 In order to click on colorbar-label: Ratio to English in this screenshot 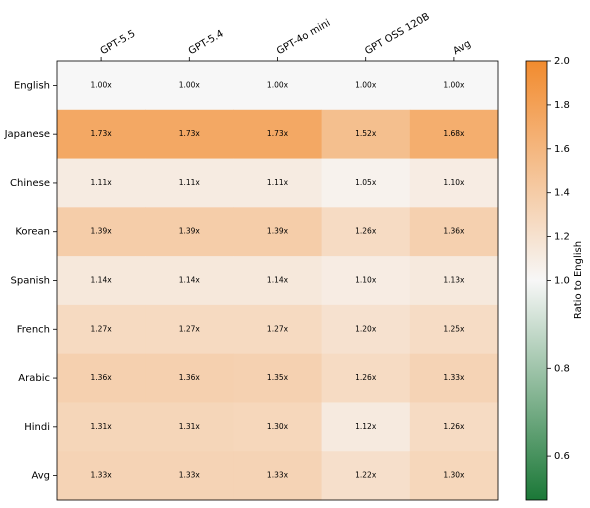, I will do `click(578, 280)`.